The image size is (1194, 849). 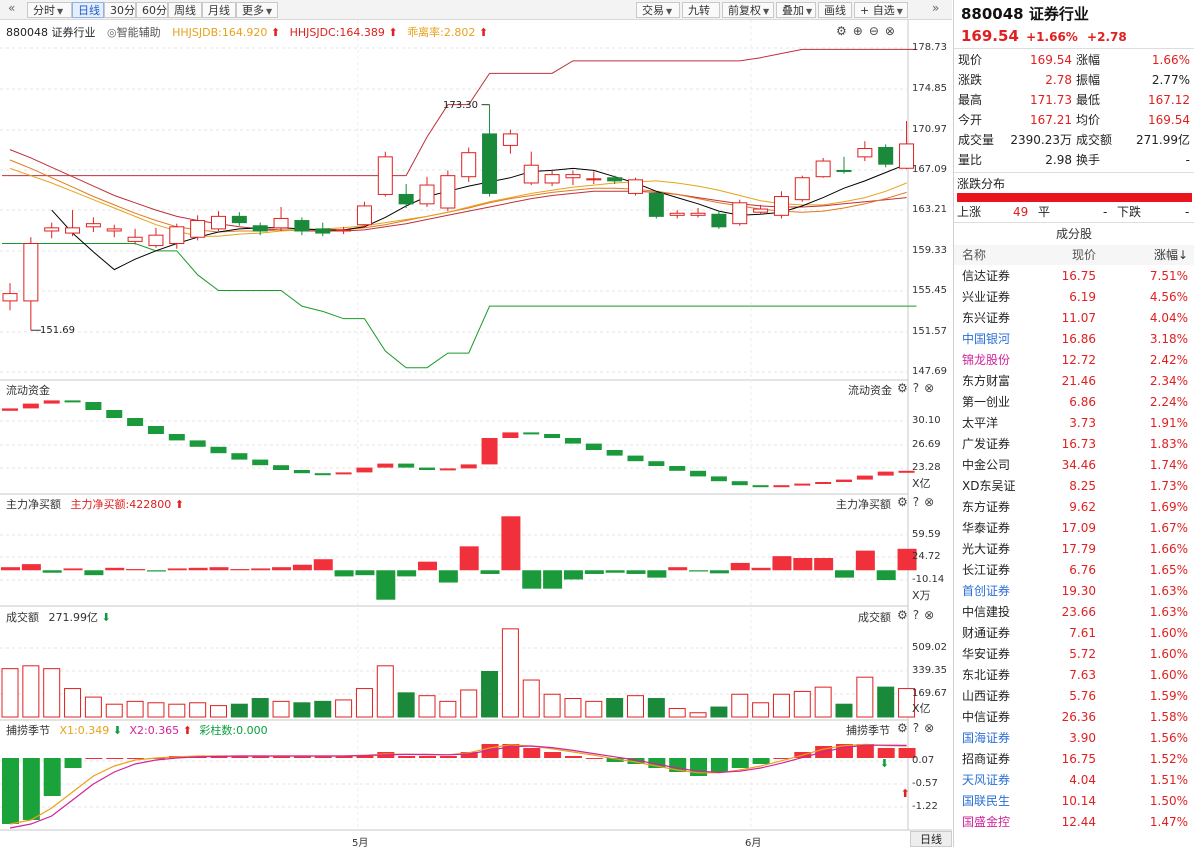 What do you see at coordinates (986, 339) in the screenshot?
I see `stock-name: 中国银河` at bounding box center [986, 339].